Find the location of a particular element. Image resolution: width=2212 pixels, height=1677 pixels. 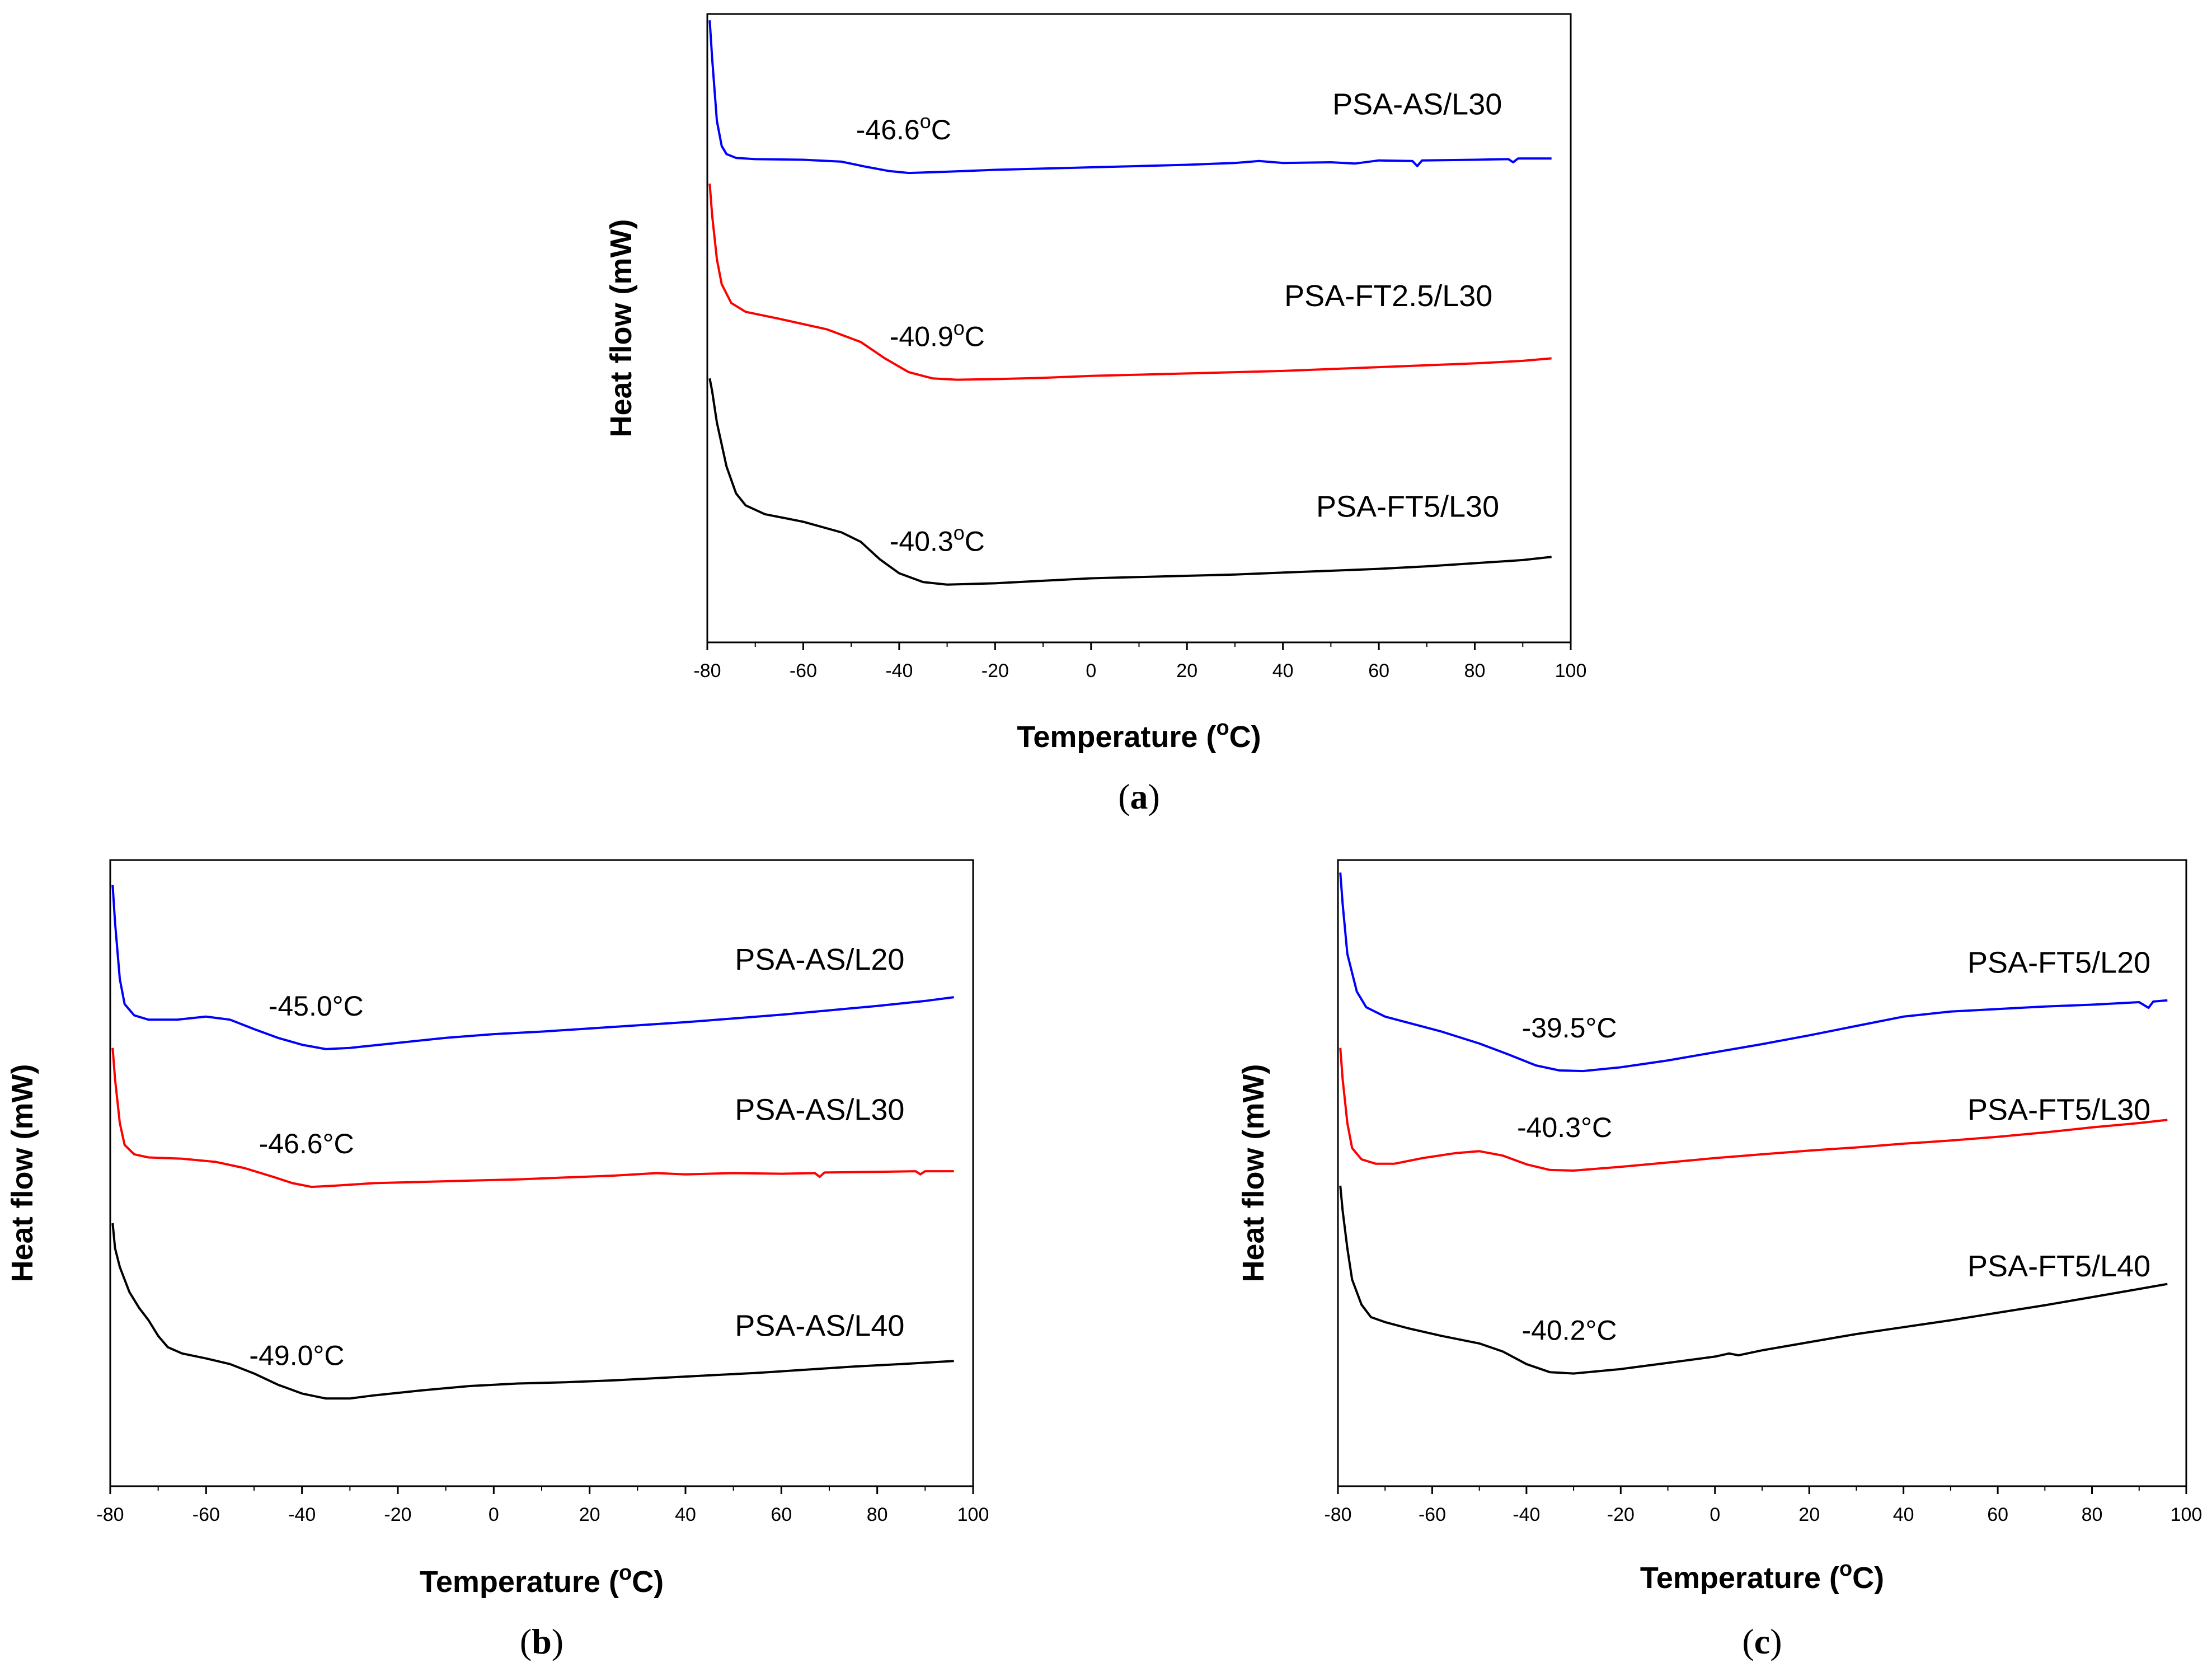

tg-annotation-value: -39.5°C is located at coordinates (1569, 1028).